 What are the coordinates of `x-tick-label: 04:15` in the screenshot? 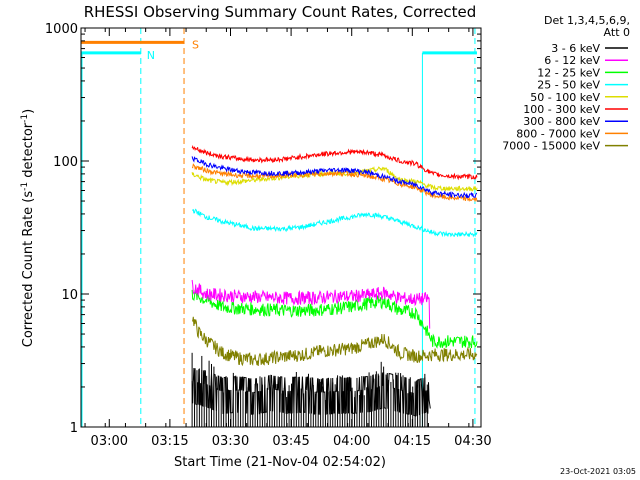 It's located at (412, 441).